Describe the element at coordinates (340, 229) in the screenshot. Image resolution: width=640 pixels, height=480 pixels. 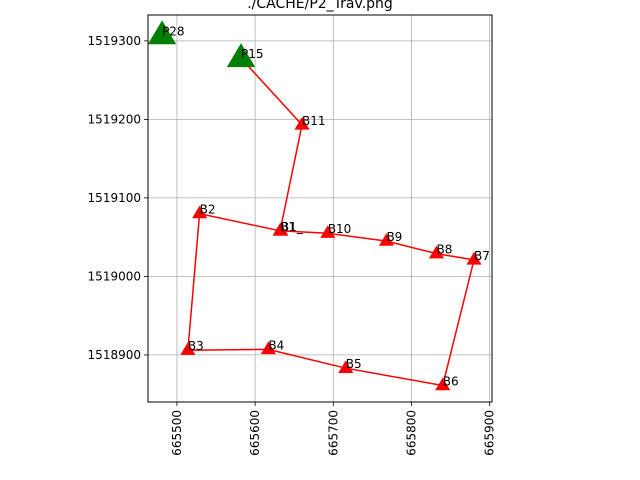
I see `point-label: B10` at that location.